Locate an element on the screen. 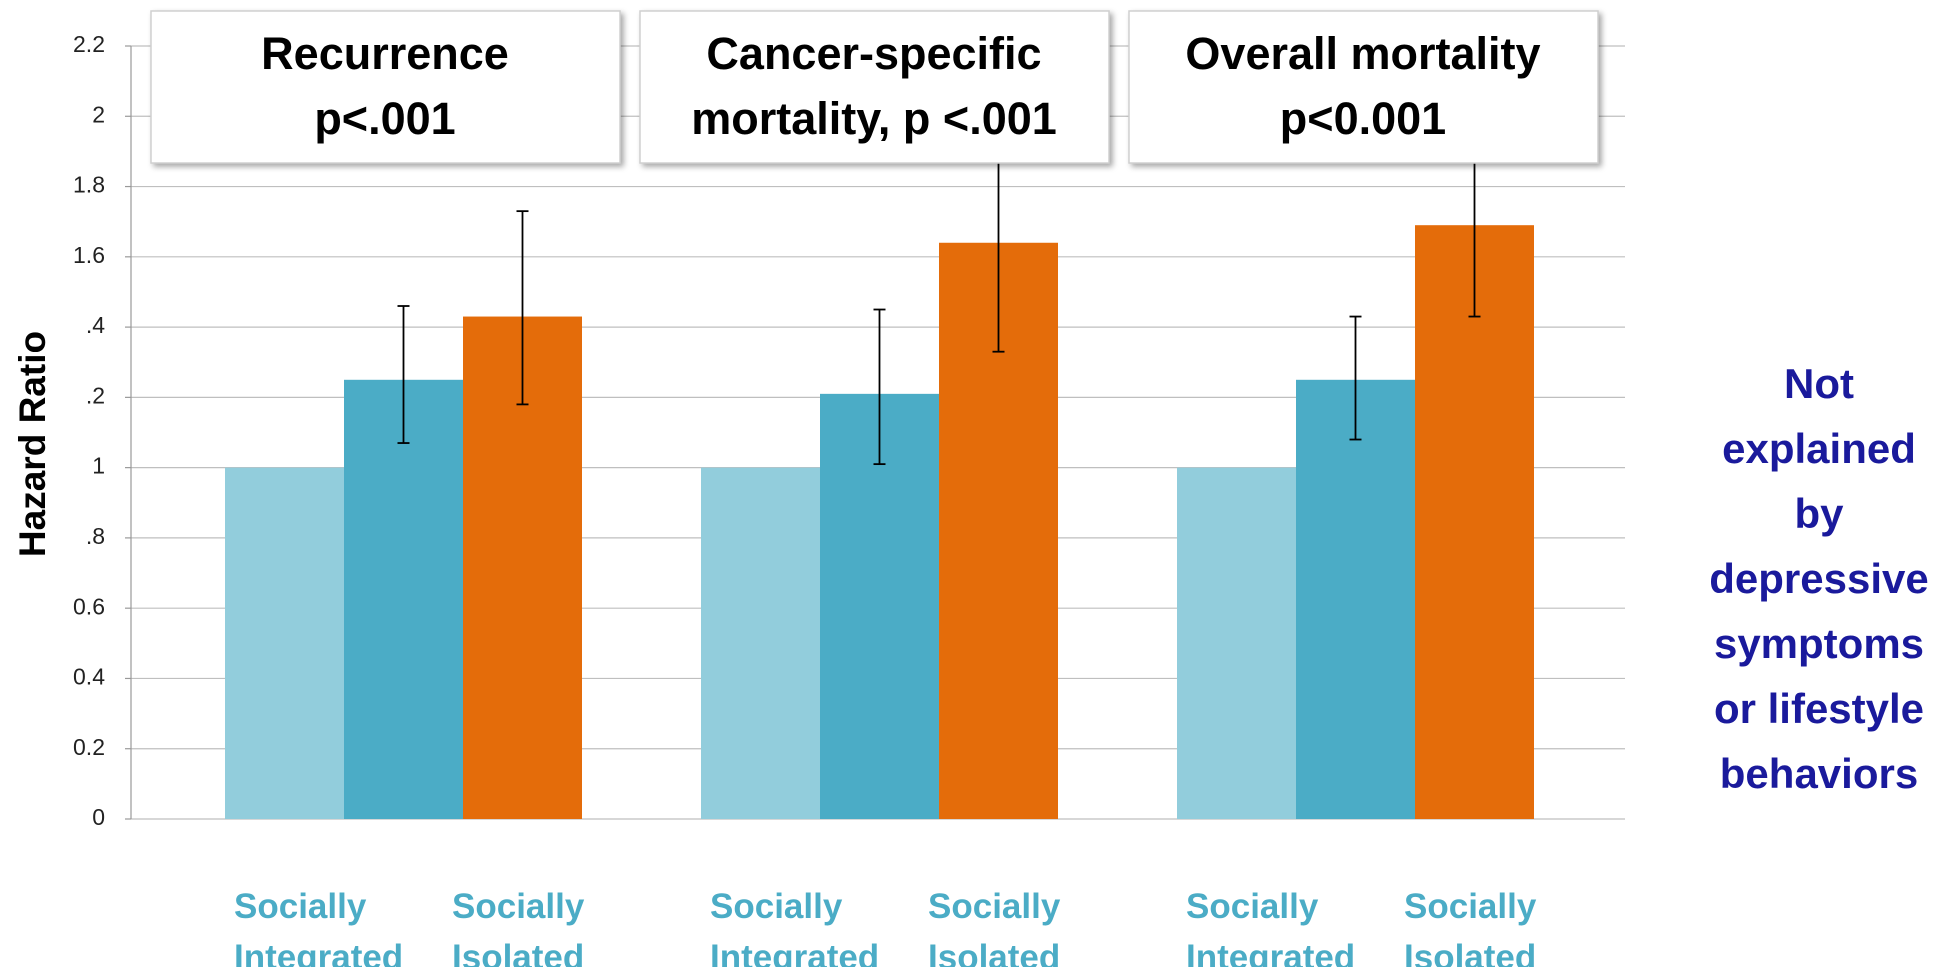  side-note: depressive is located at coordinates (1818, 578).